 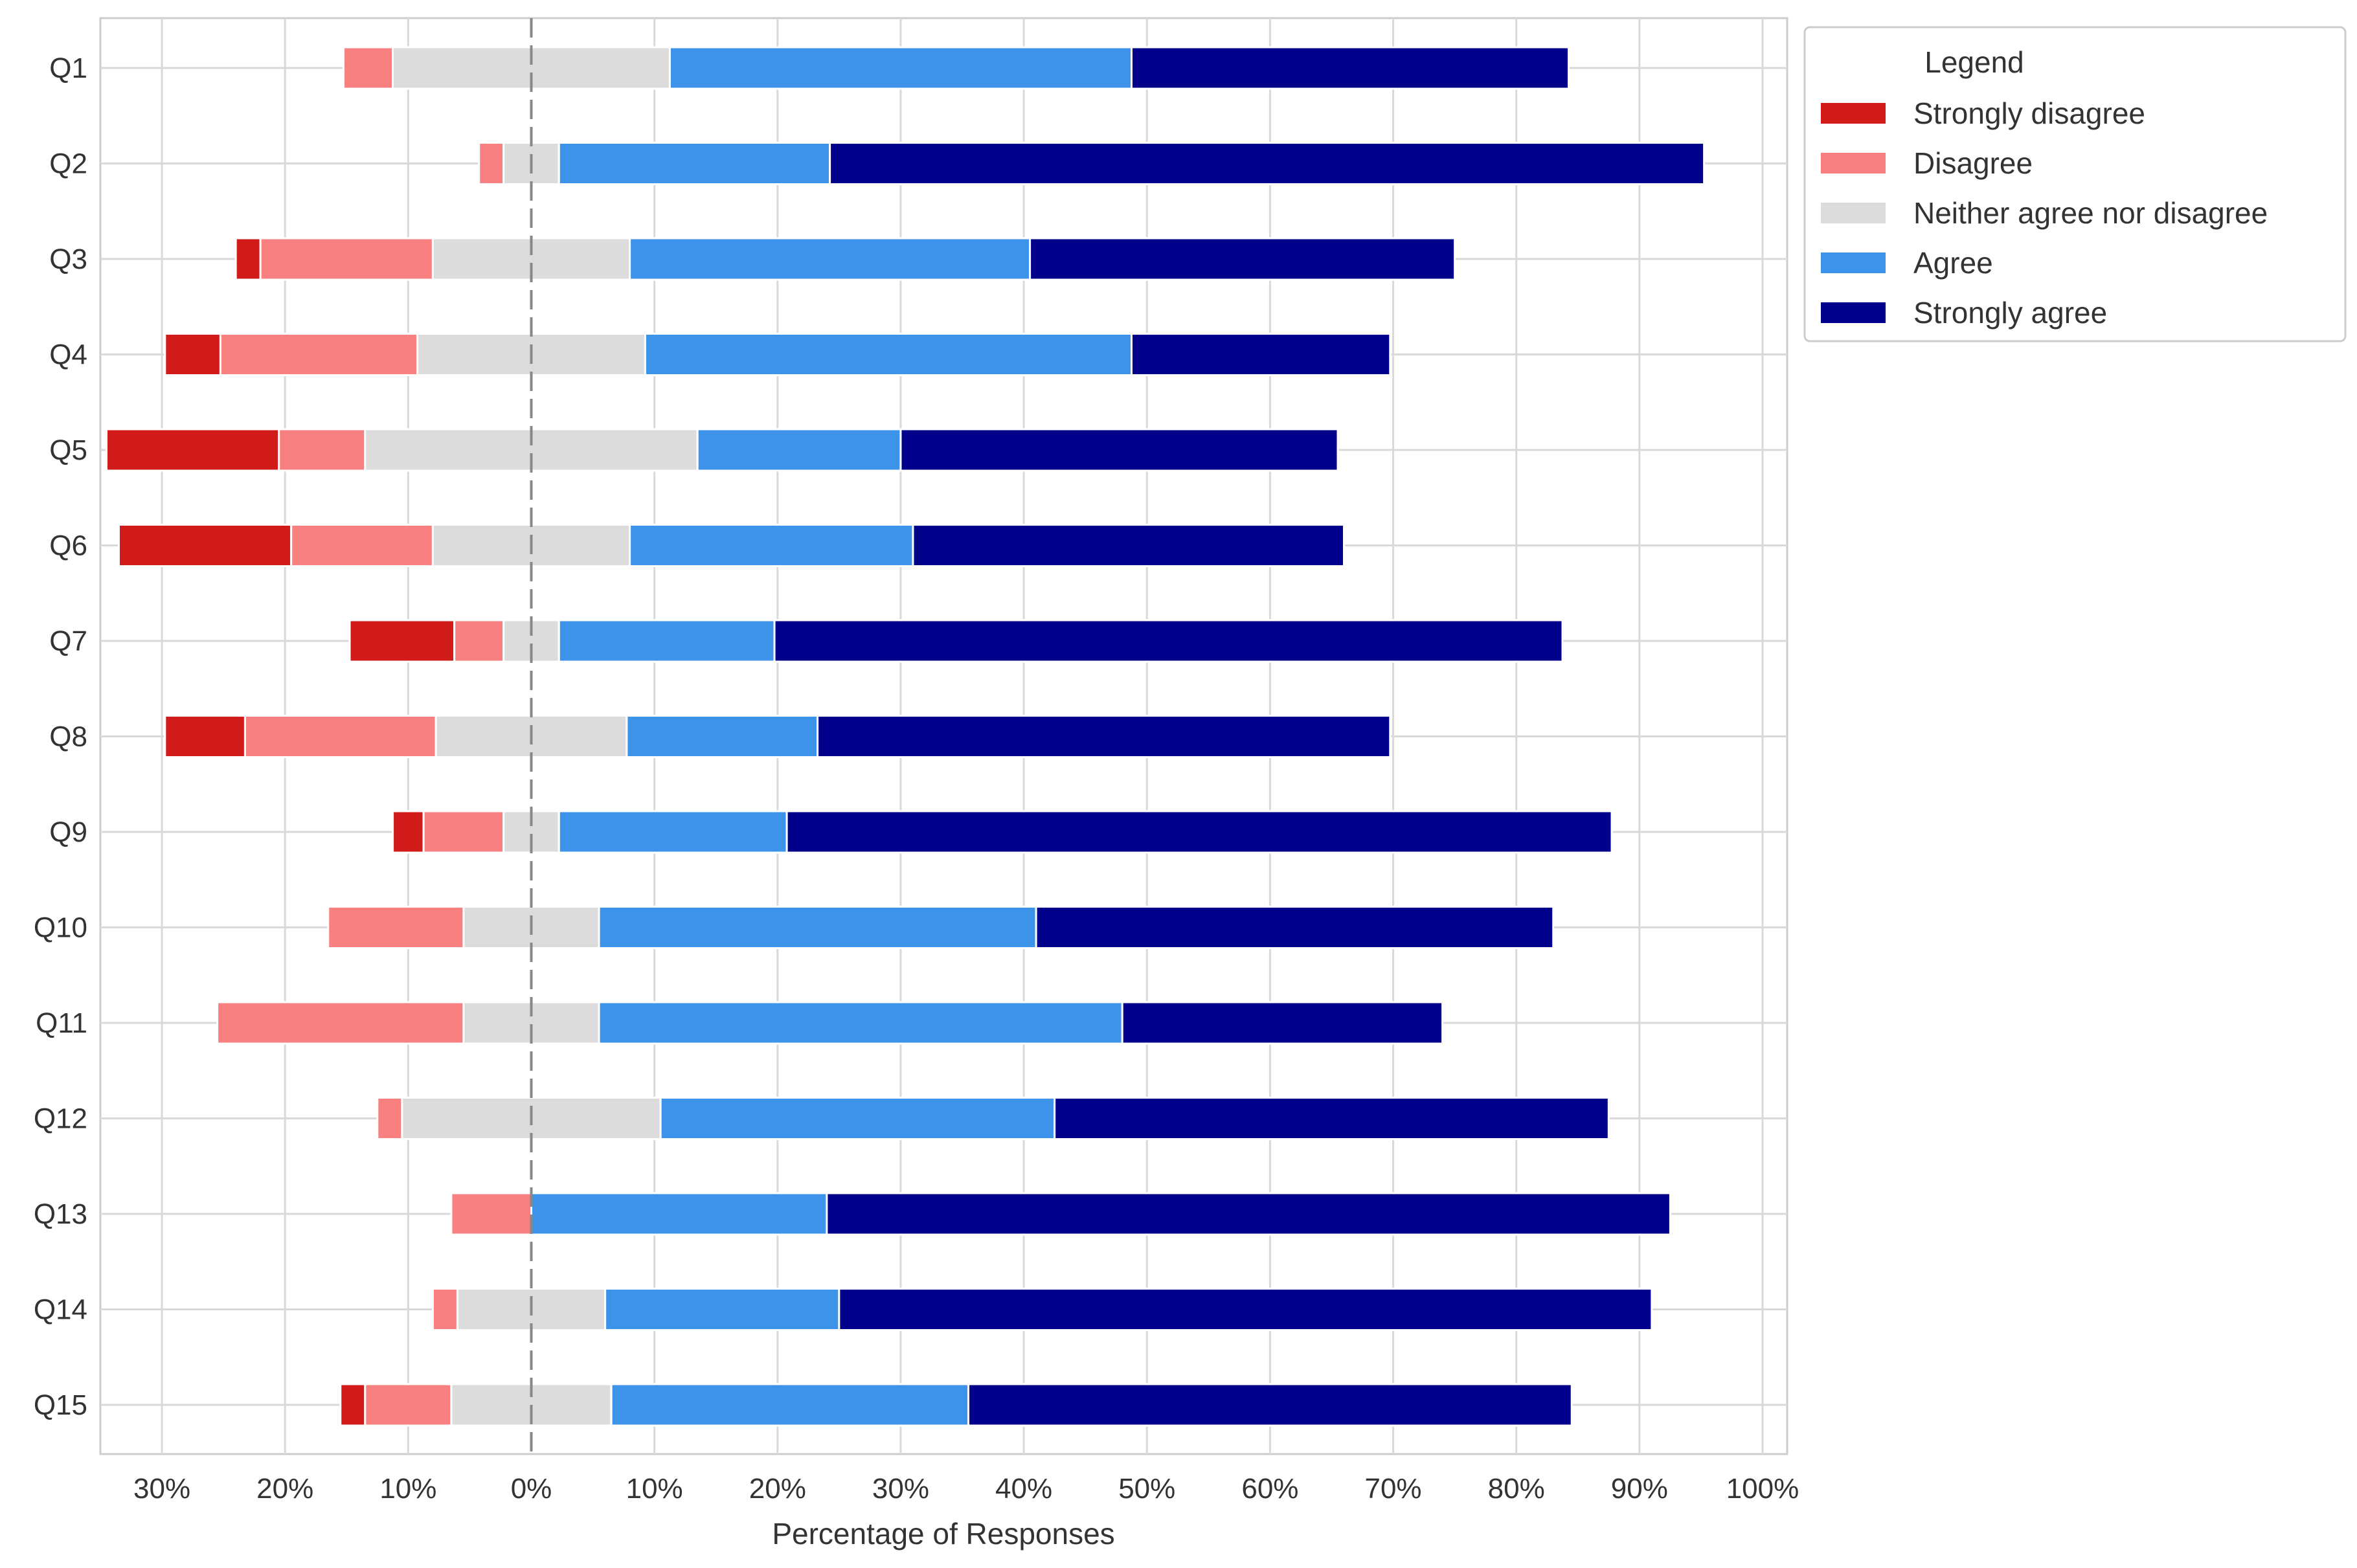 I want to click on bar-q13-agree, so click(x=679, y=1214).